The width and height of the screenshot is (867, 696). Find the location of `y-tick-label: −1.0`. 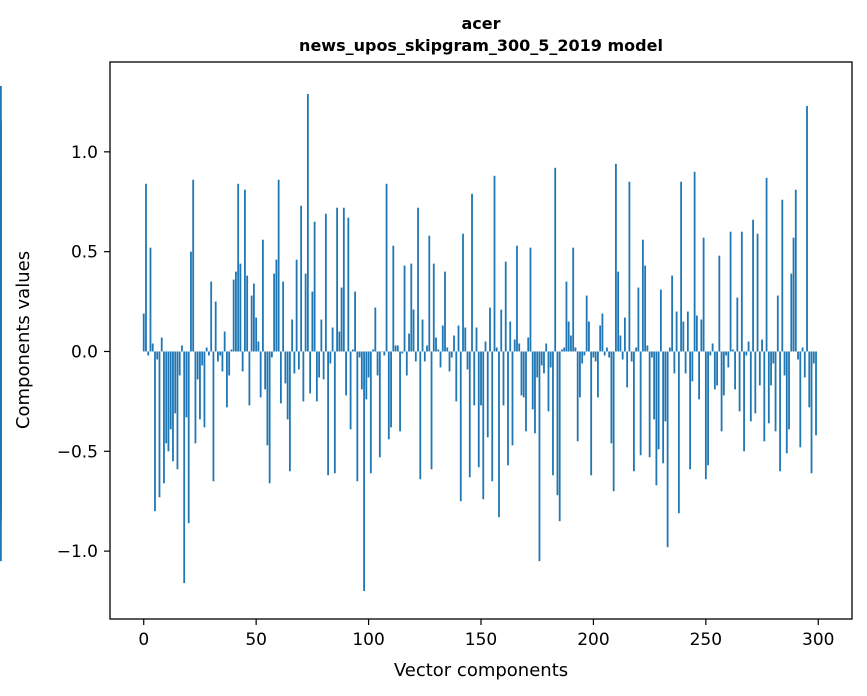

y-tick-label: −1.0 is located at coordinates (77, 552).